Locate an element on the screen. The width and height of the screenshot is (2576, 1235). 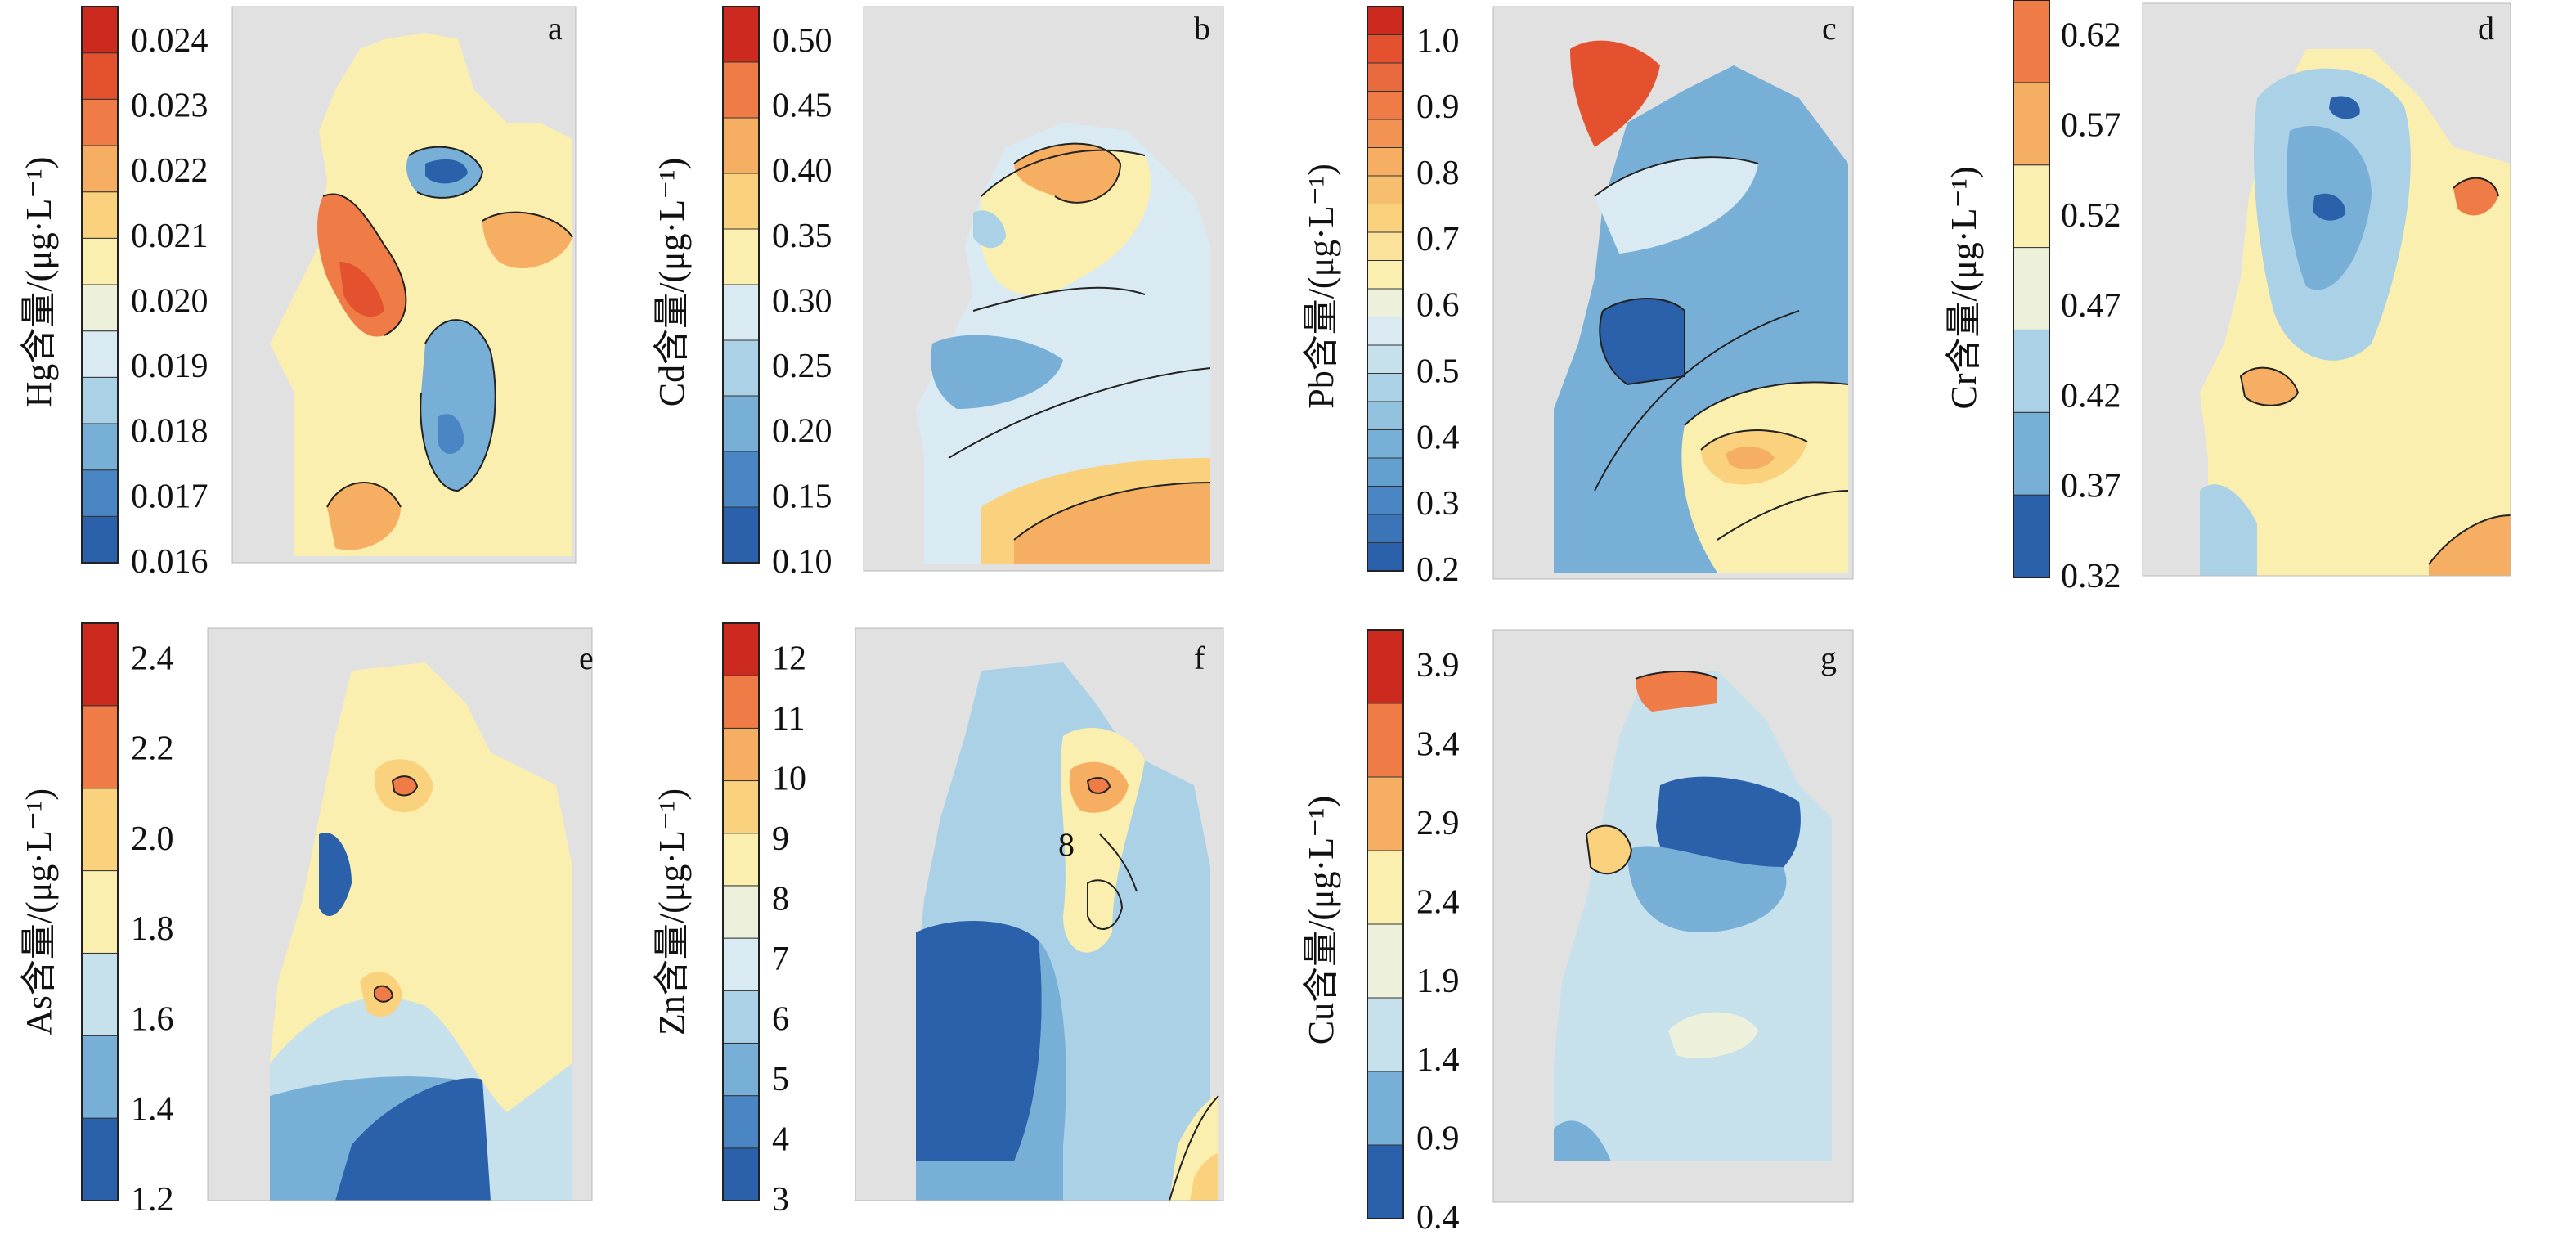
colorbar-tick-label: 2.9 is located at coordinates (1438, 823).